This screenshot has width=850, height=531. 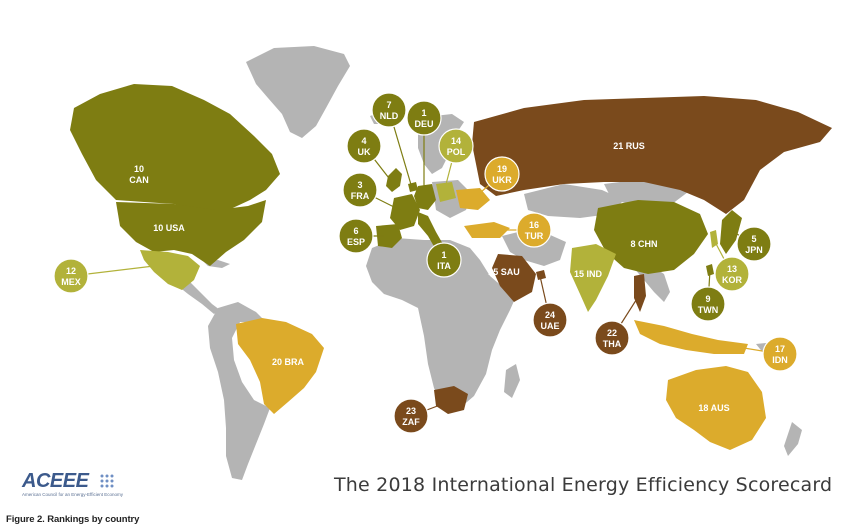 What do you see at coordinates (487, 230) in the screenshot?
I see `country-tur` at bounding box center [487, 230].